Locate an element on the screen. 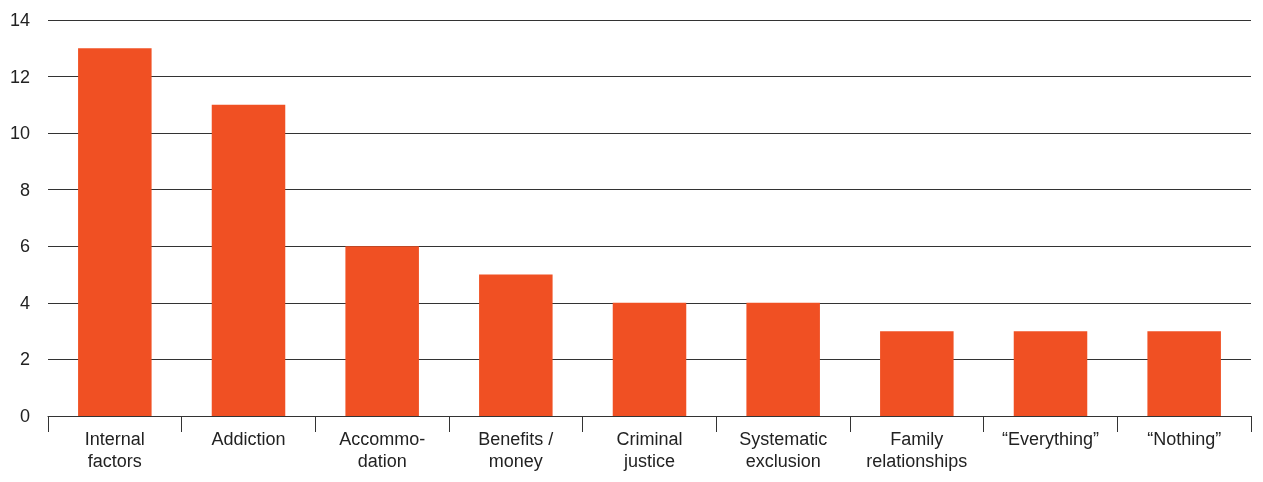  x-tick-label: Addiction is located at coordinates (248, 439).